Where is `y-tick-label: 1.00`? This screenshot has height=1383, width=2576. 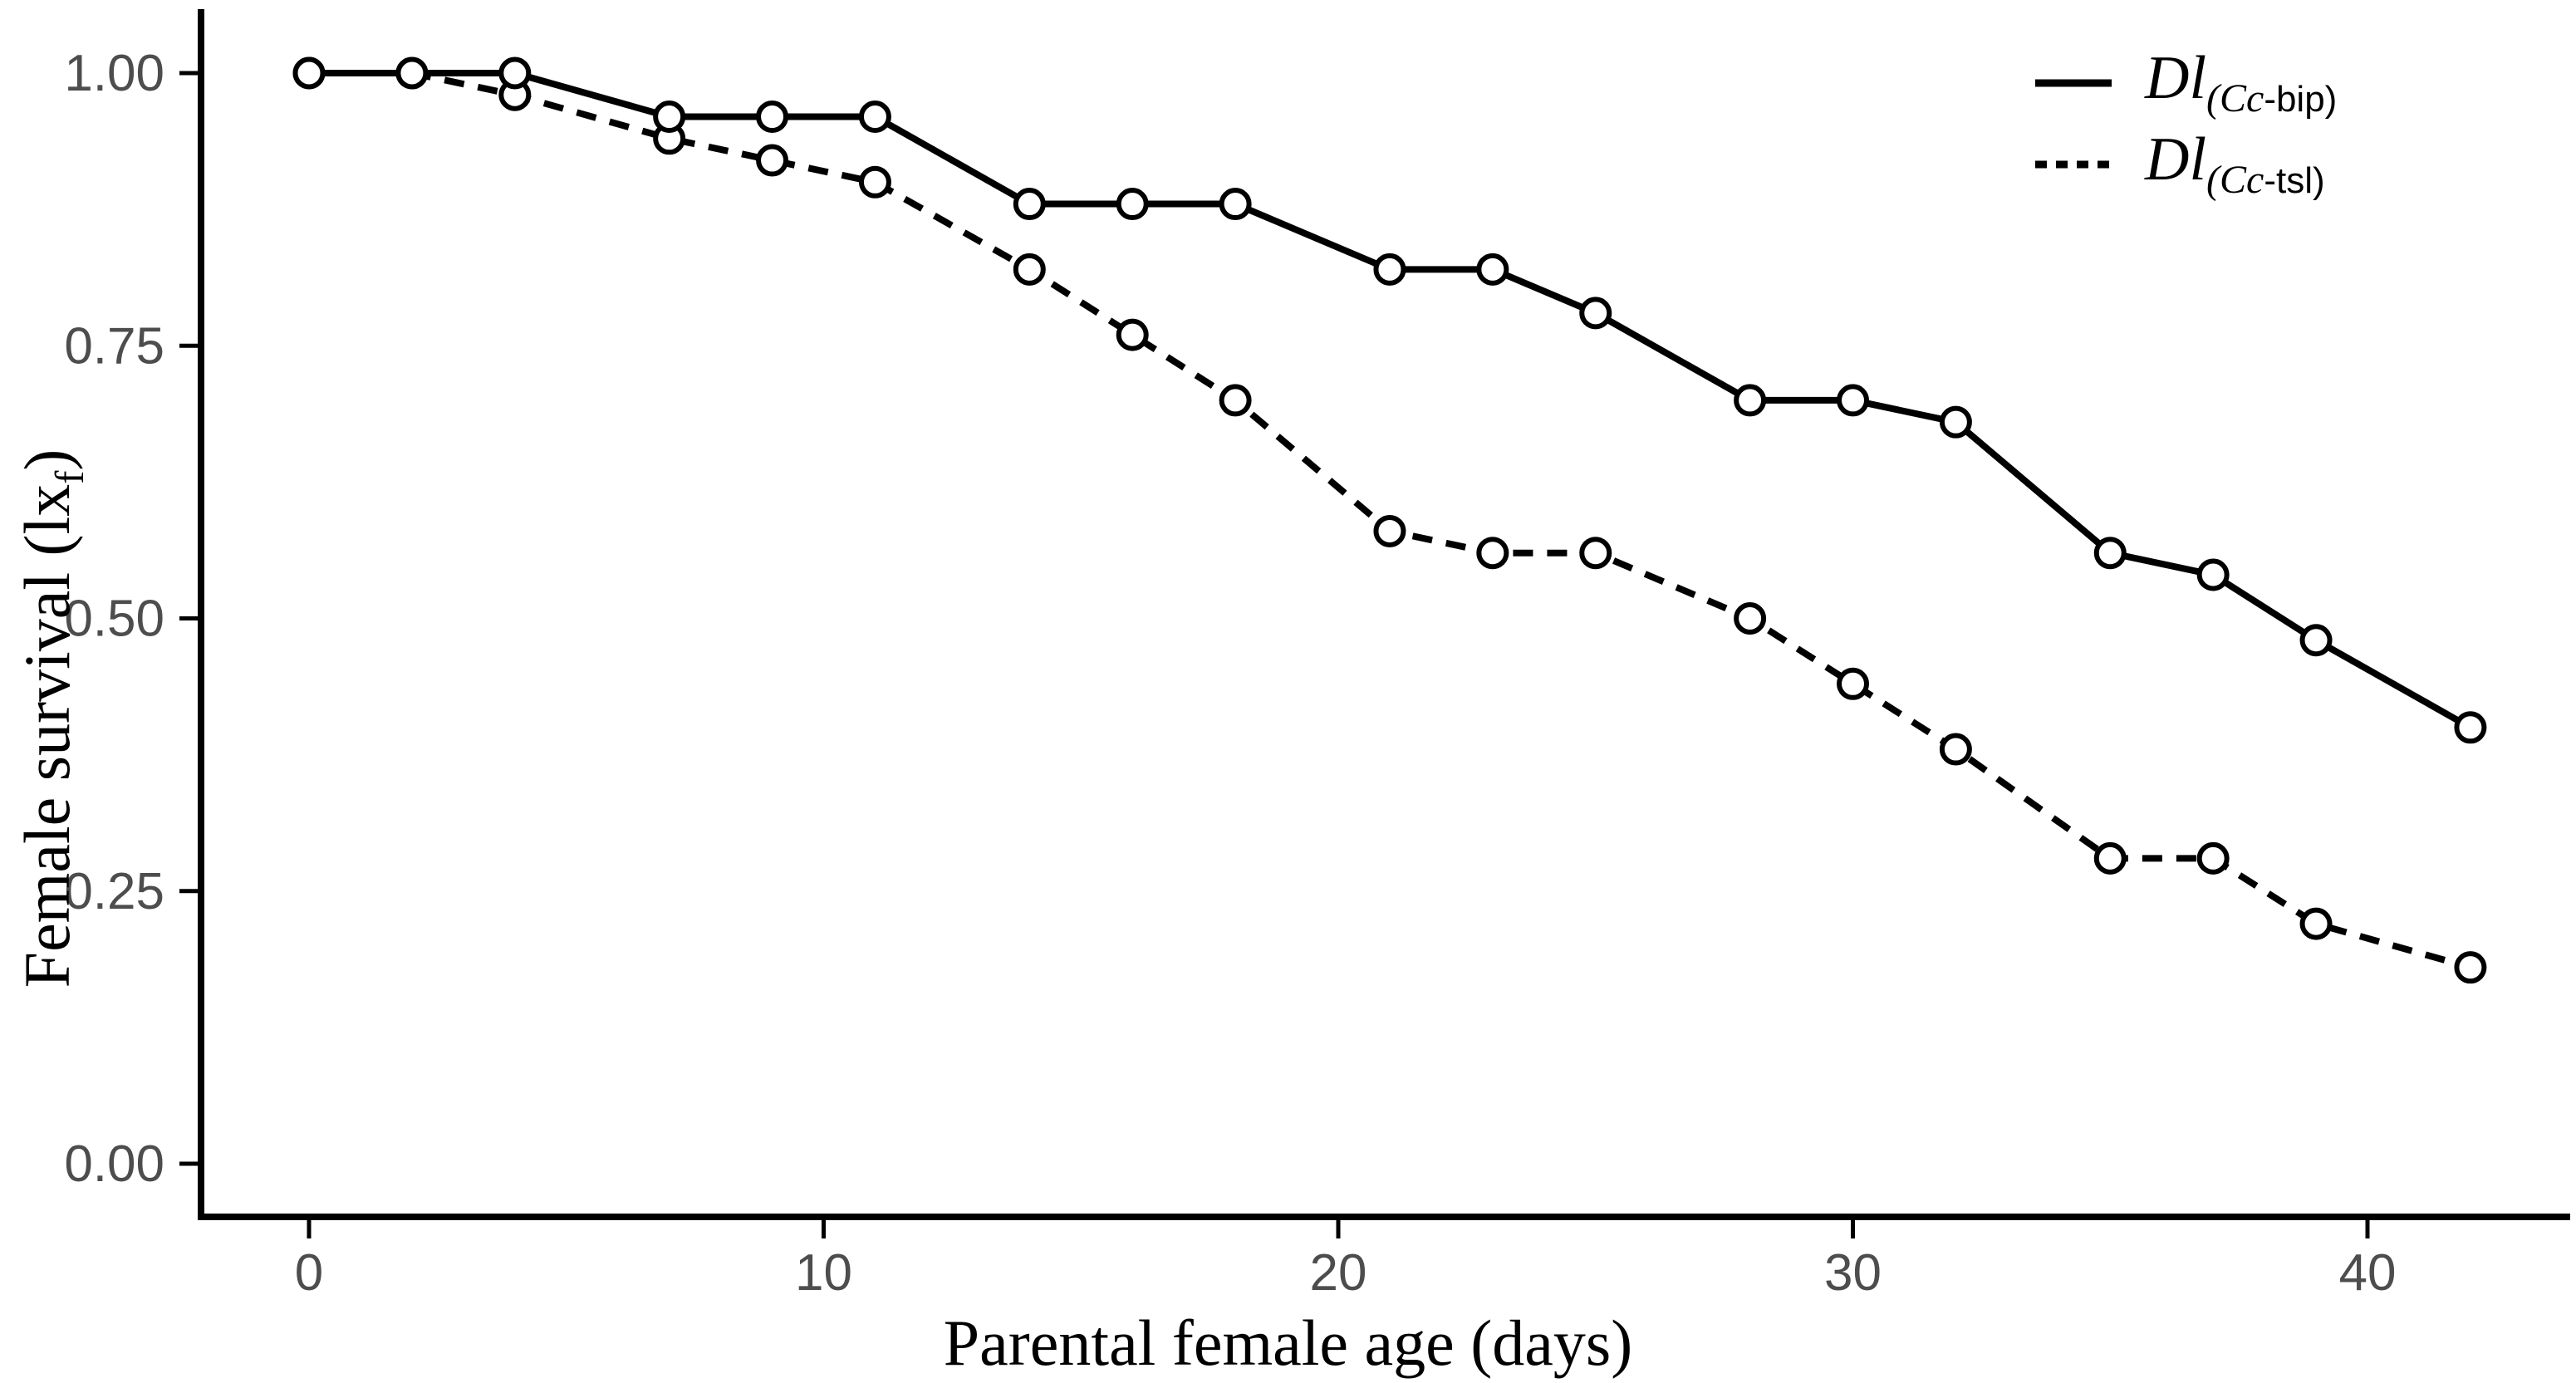 y-tick-label: 1.00 is located at coordinates (114, 73).